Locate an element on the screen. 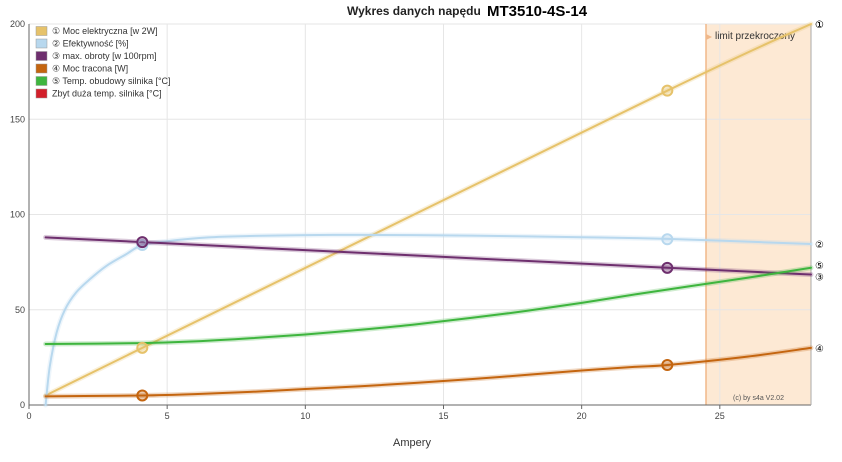 This screenshot has height=462, width=842. x-tick-label: 20 is located at coordinates (582, 416).